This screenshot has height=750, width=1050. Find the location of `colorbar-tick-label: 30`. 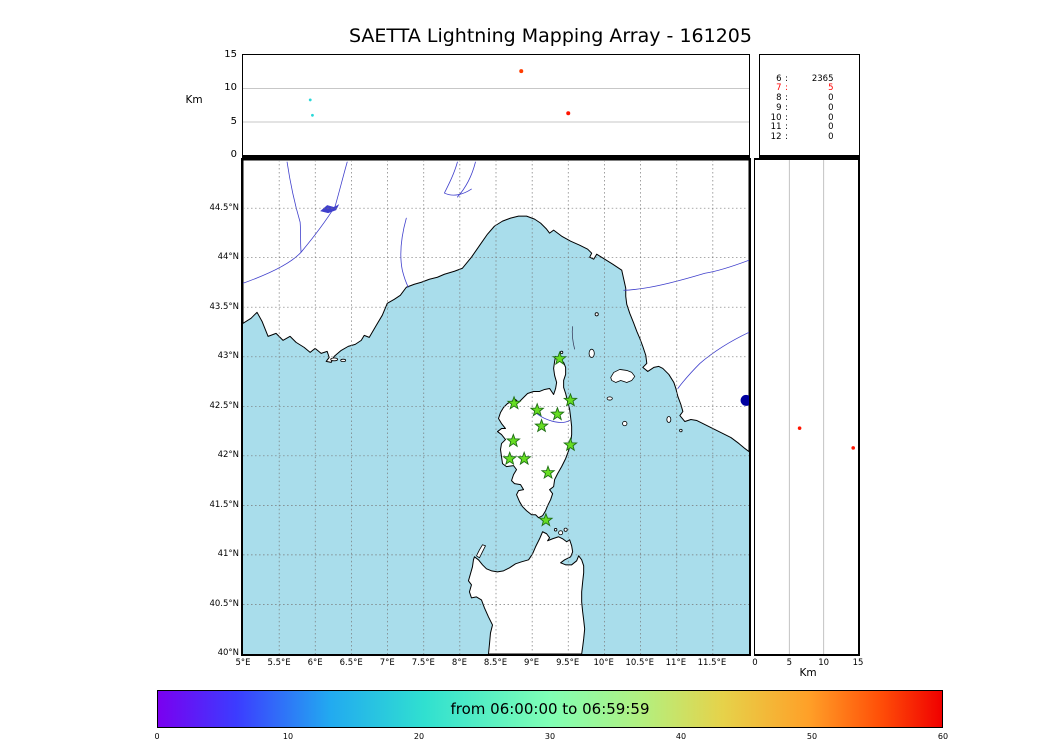

colorbar-tick-label: 30 is located at coordinates (550, 736).